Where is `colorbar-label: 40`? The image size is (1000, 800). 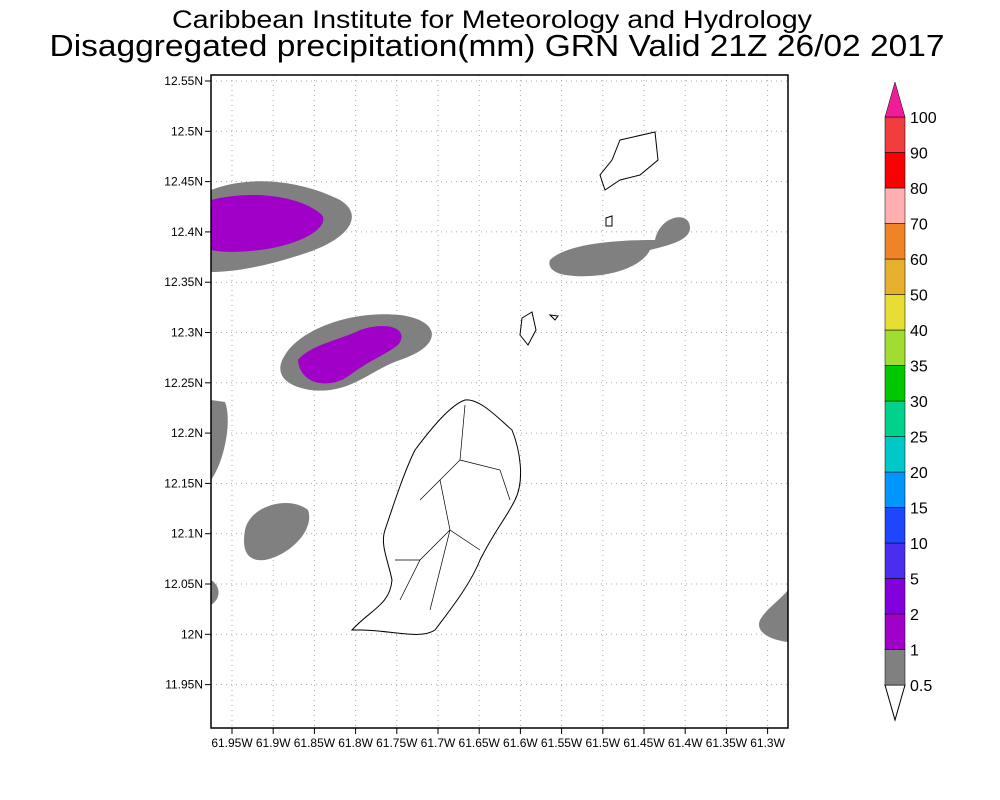 colorbar-label: 40 is located at coordinates (919, 331).